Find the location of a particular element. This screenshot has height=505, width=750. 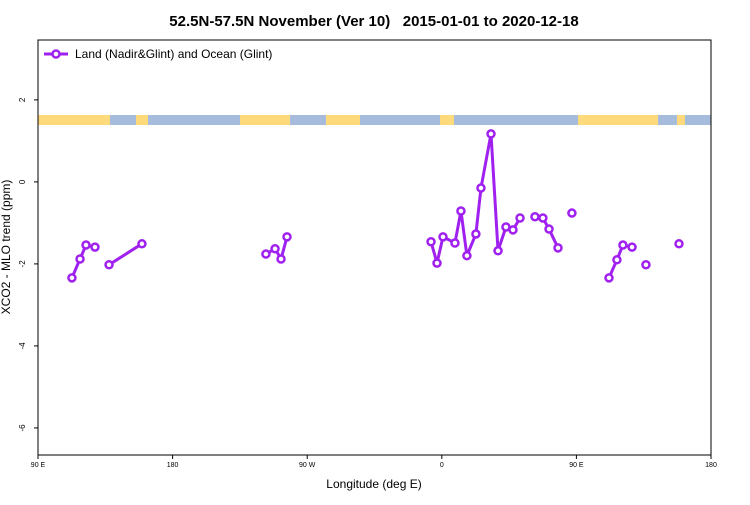

y-tick-label: 2 is located at coordinates (22, 99).